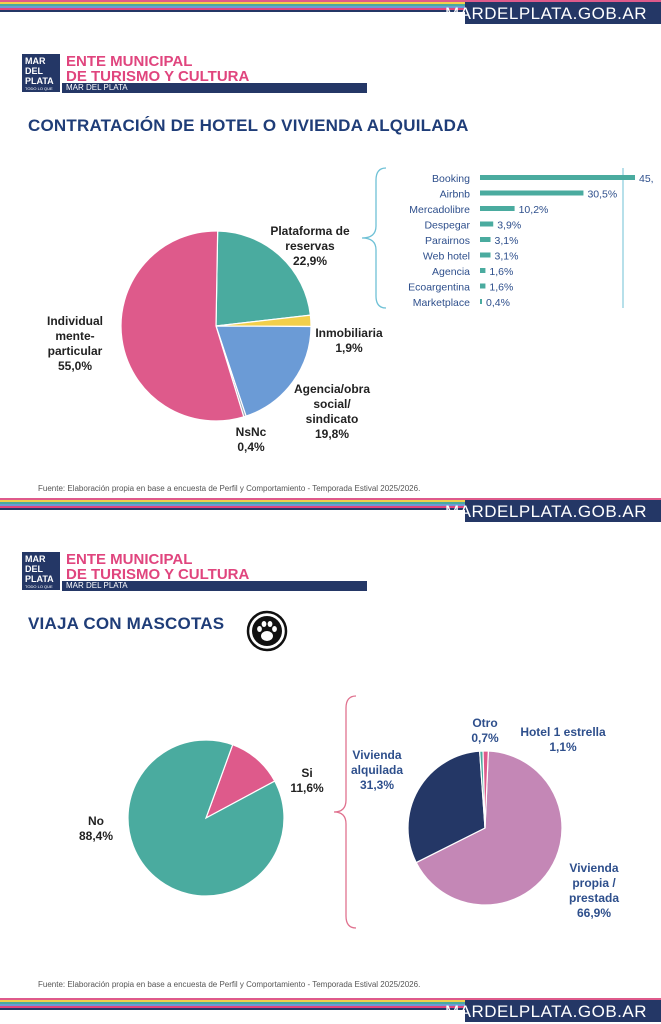  What do you see at coordinates (446, 257) in the screenshot?
I see `bar-label-web-hotel: Web hotel` at bounding box center [446, 257].